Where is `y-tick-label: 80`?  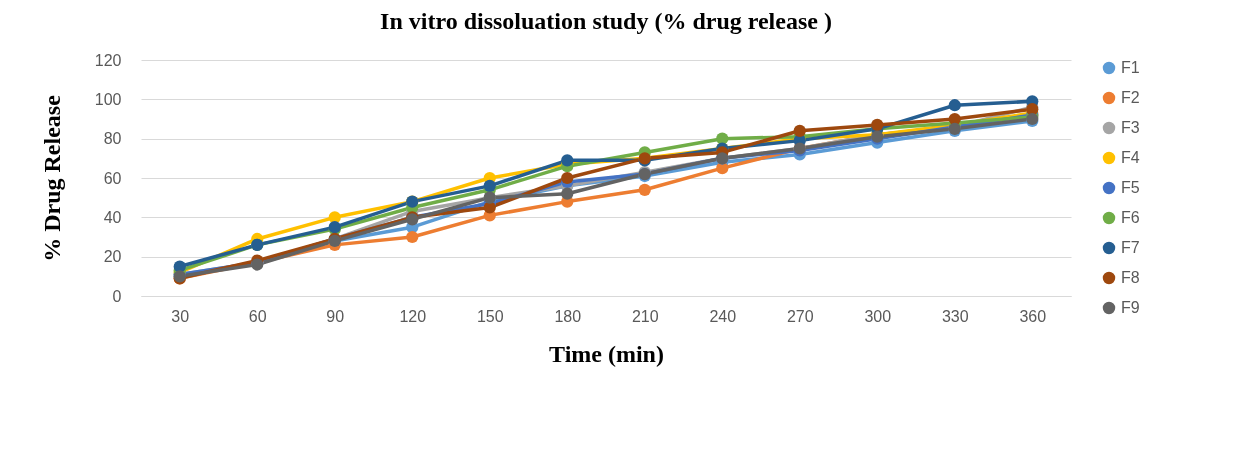 y-tick-label: 80 is located at coordinates (112, 139).